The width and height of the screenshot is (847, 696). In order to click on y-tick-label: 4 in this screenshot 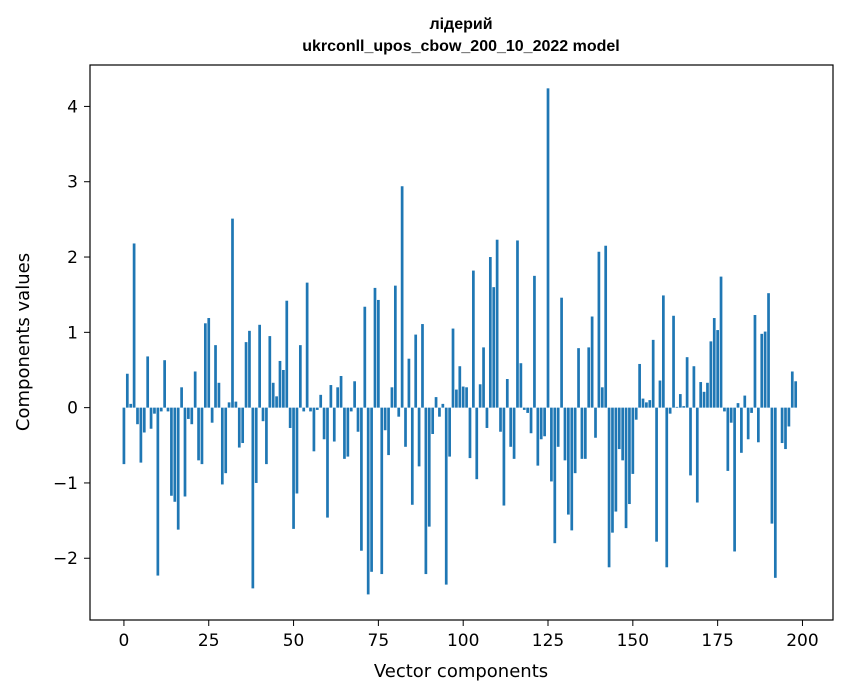, I will do `click(72, 107)`.